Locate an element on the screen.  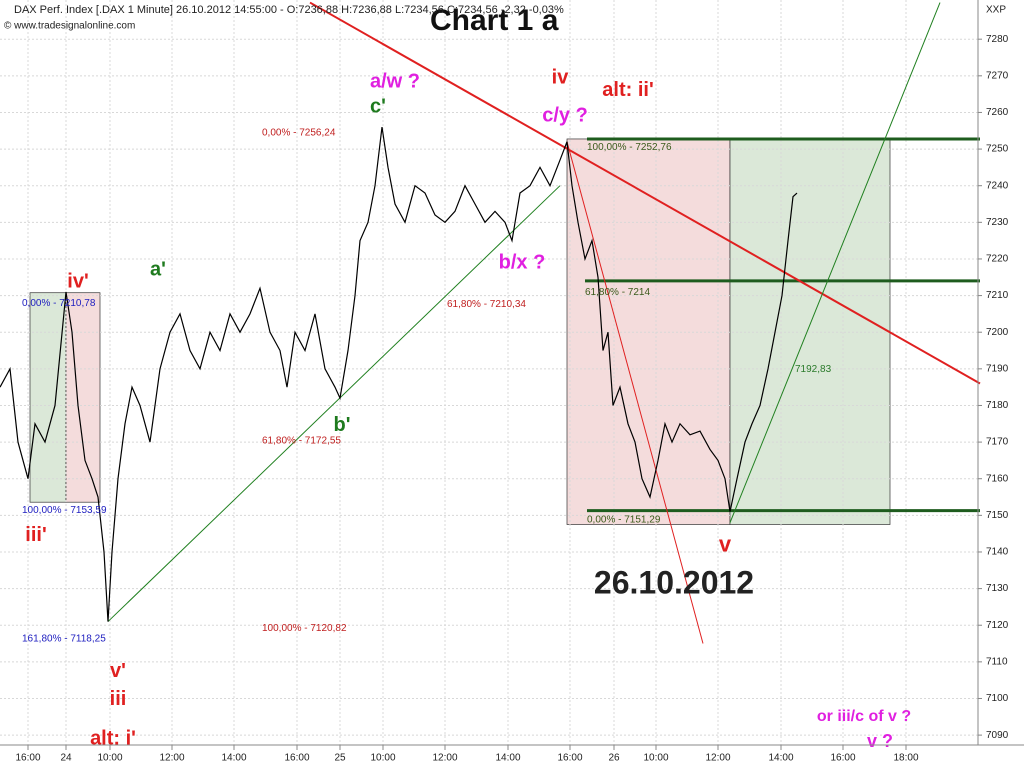
y-tick-label: 7090 is located at coordinates (997, 735).